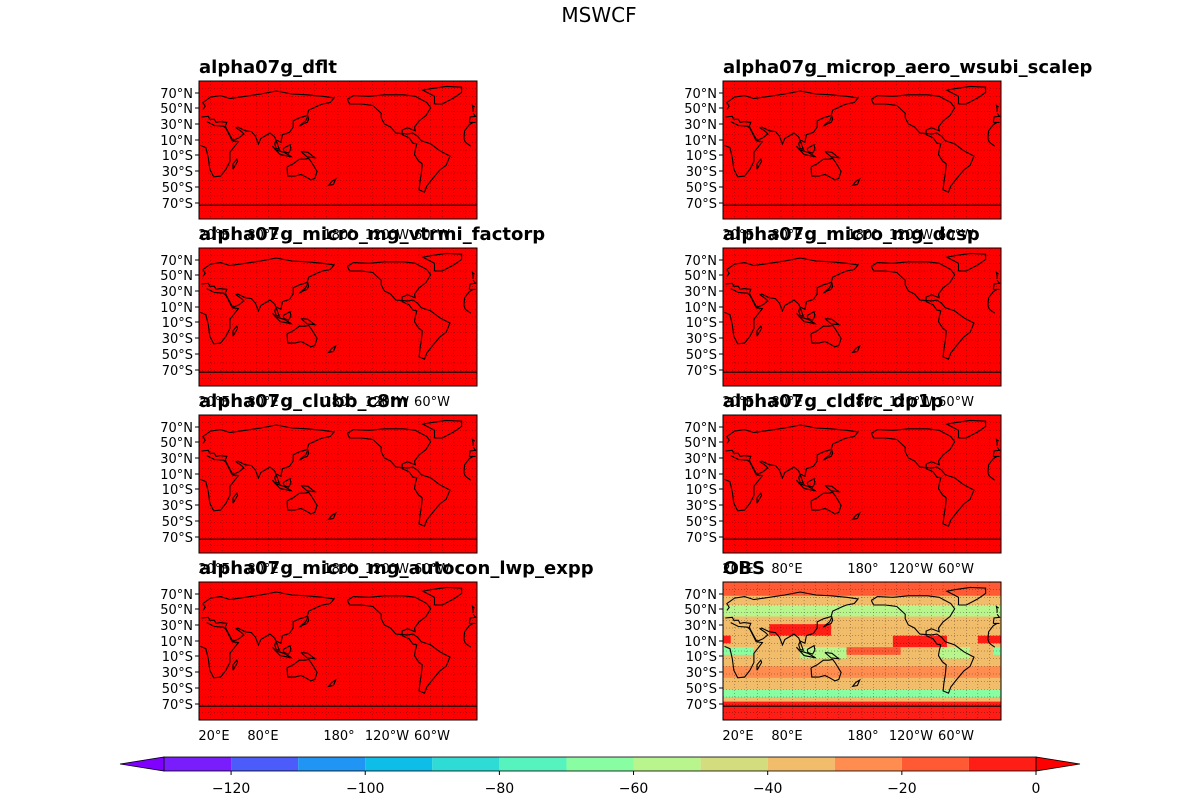 The height and width of the screenshot is (800, 1200). What do you see at coordinates (1036, 789) in the screenshot?
I see `colorbar-tick-label: 0` at bounding box center [1036, 789].